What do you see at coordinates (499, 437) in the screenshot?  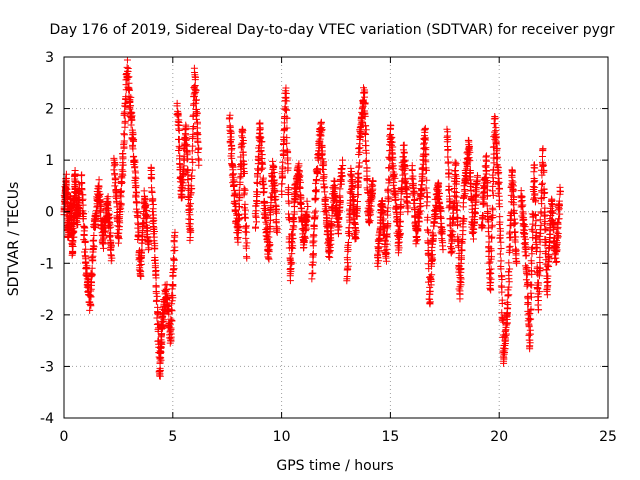 I see `x-tick-label: 20` at bounding box center [499, 437].